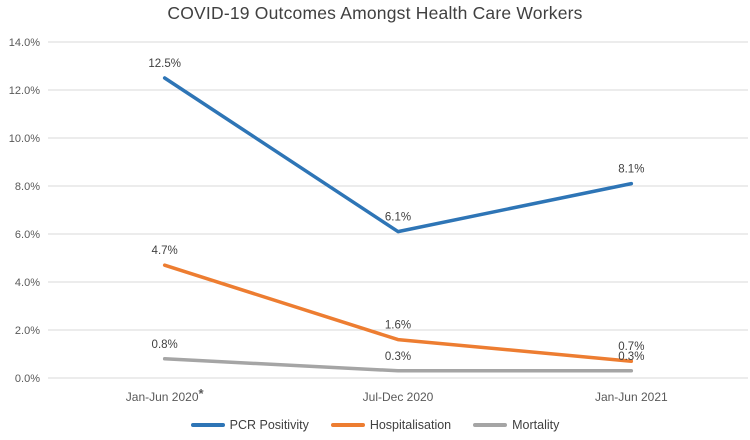  Describe the element at coordinates (398, 397) in the screenshot. I see `x-axis-tick-label: Jul-Dec 2020` at that location.